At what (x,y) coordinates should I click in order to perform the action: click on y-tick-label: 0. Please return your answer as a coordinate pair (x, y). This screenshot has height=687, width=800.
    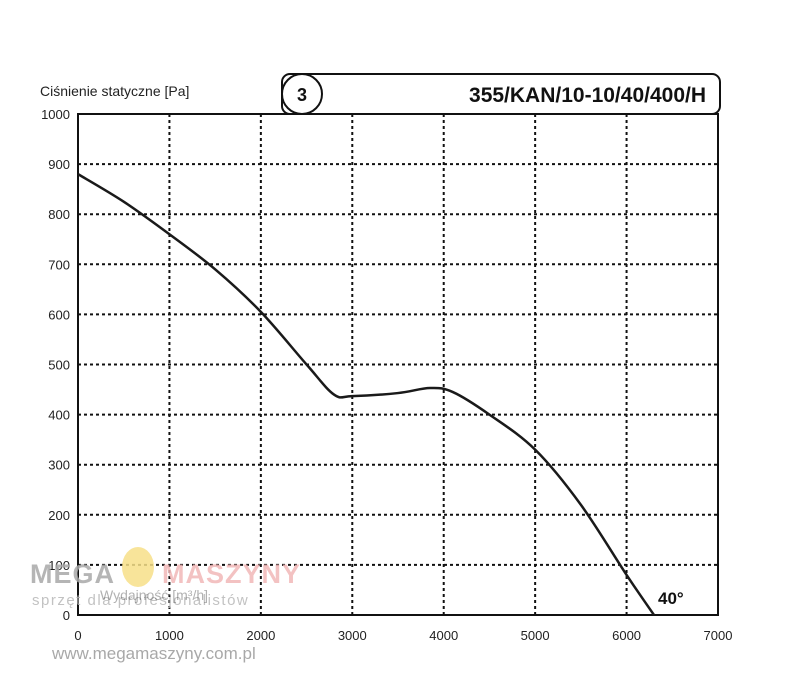
    Looking at the image, I should click on (66, 615).